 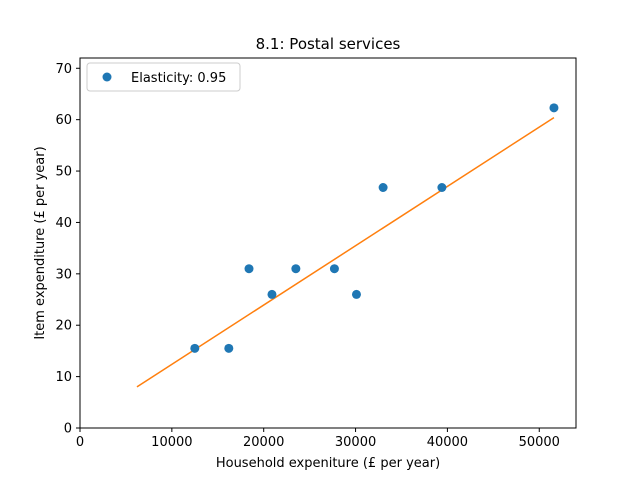 What do you see at coordinates (63, 326) in the screenshot?
I see `y-tick-label: 20` at bounding box center [63, 326].